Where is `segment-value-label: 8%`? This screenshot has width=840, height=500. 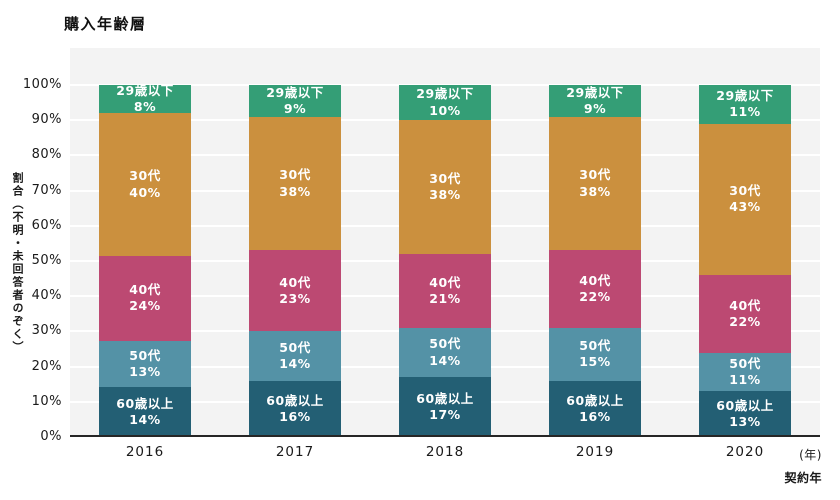
segment-value-label: 8% is located at coordinates (145, 107).